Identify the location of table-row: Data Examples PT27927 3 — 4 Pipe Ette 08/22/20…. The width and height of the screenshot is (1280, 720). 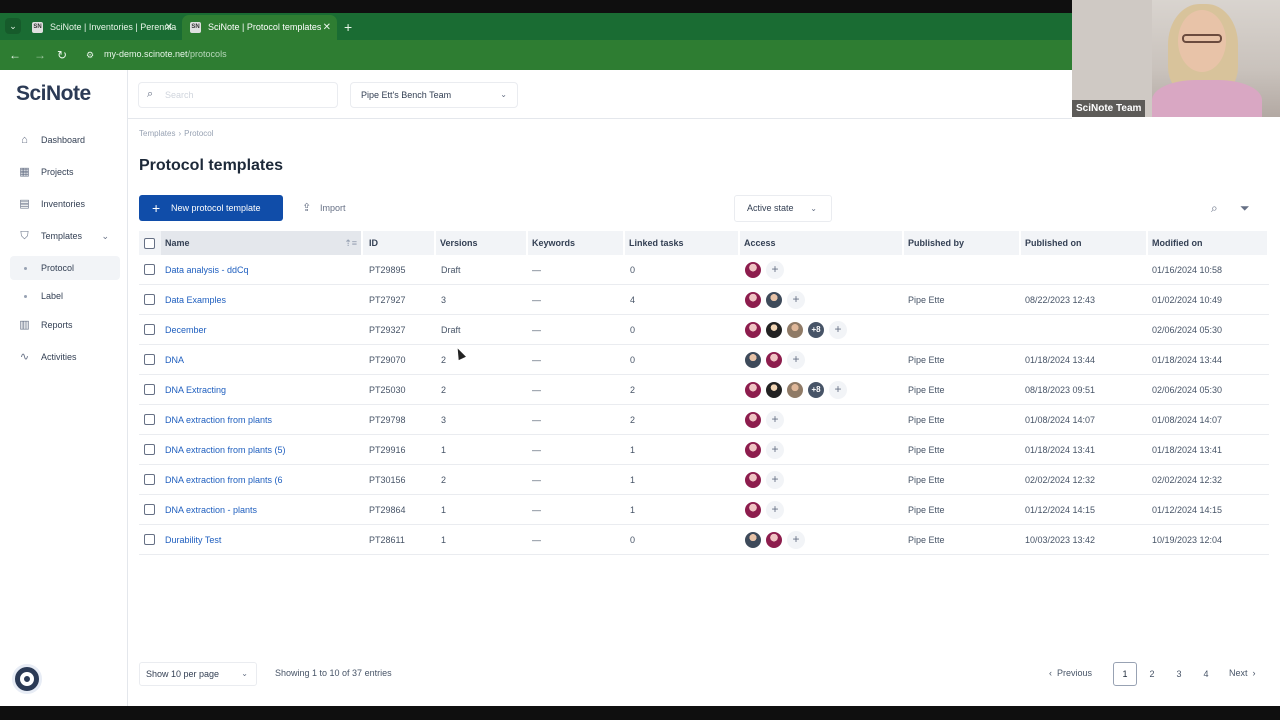
(704, 300).